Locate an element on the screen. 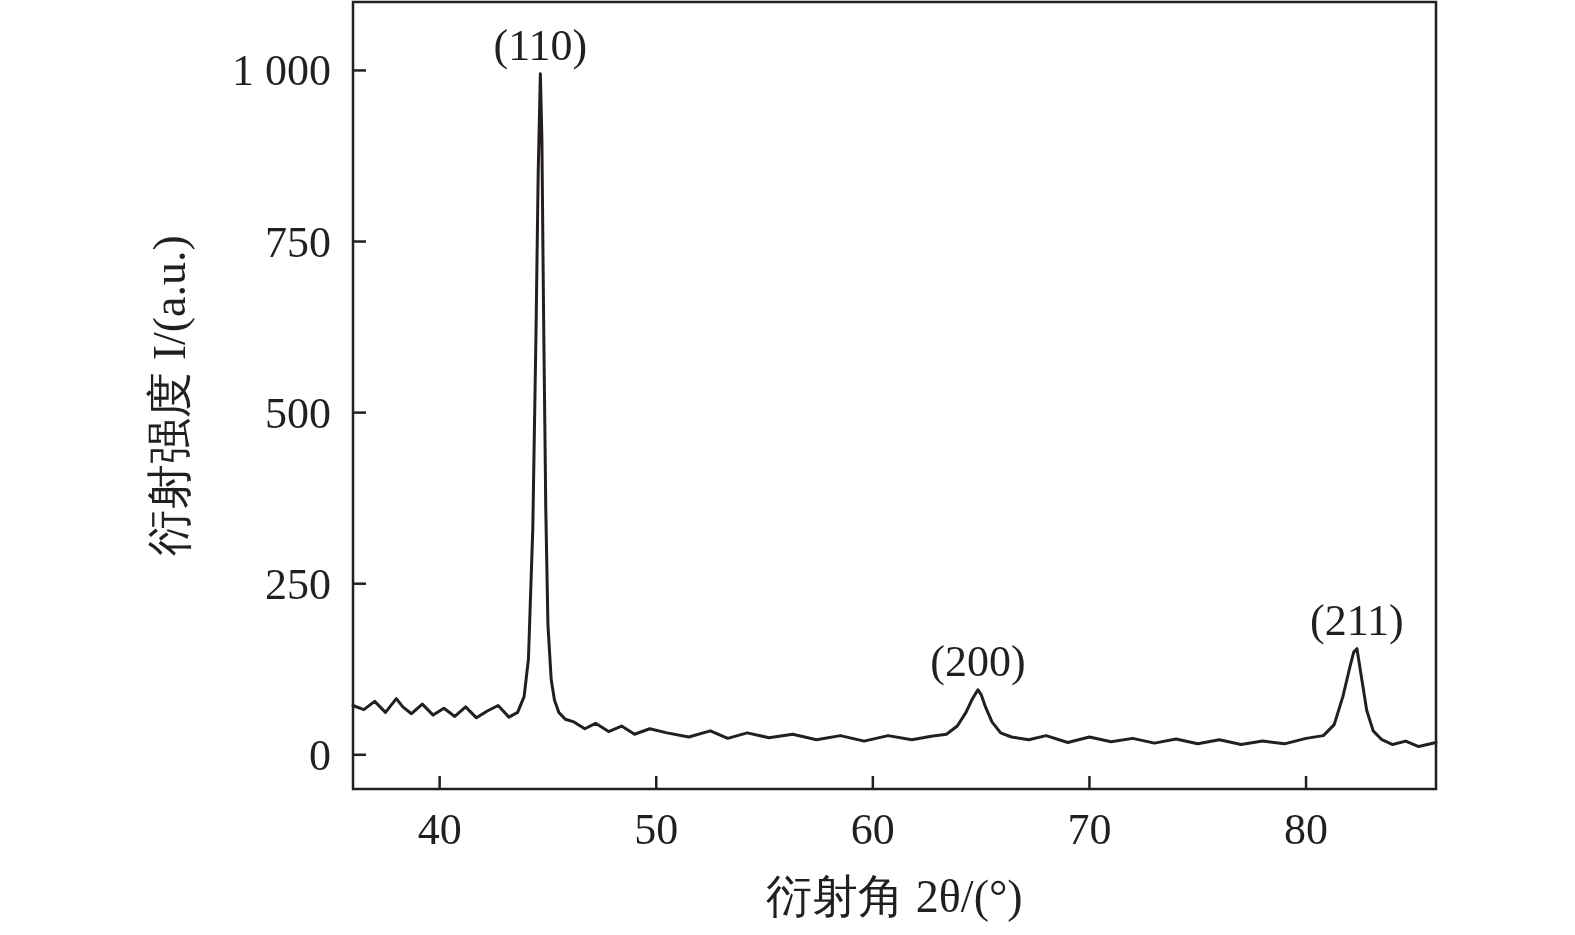 The height and width of the screenshot is (935, 1575). annotation: (200) is located at coordinates (978, 661).